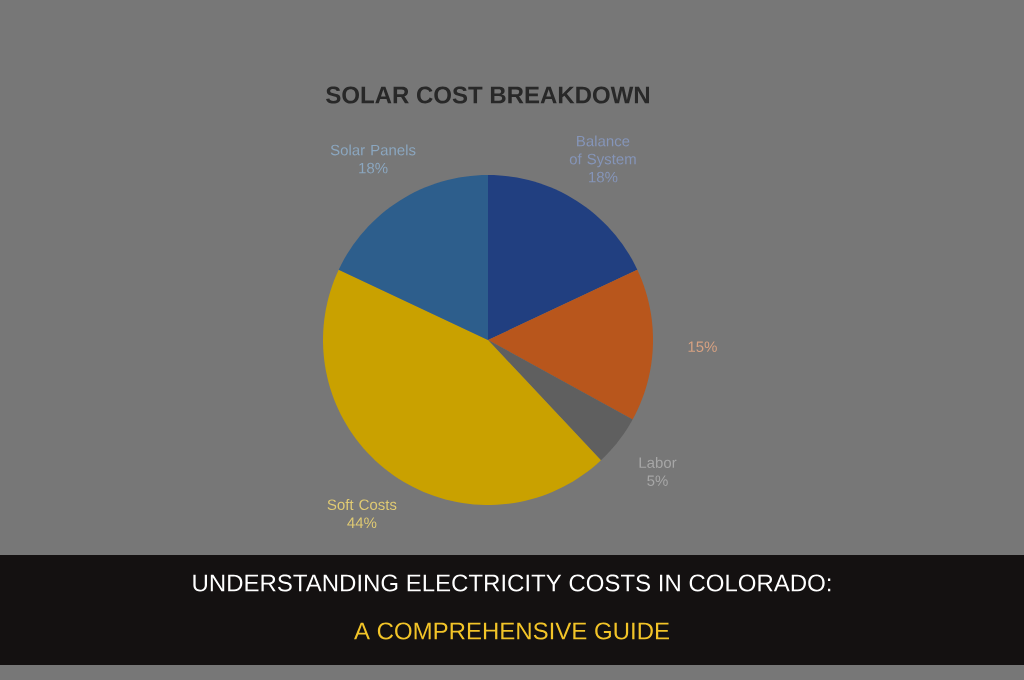  What do you see at coordinates (511, 631) in the screenshot?
I see `text: A COMPREHENSIVE GUIDE` at bounding box center [511, 631].